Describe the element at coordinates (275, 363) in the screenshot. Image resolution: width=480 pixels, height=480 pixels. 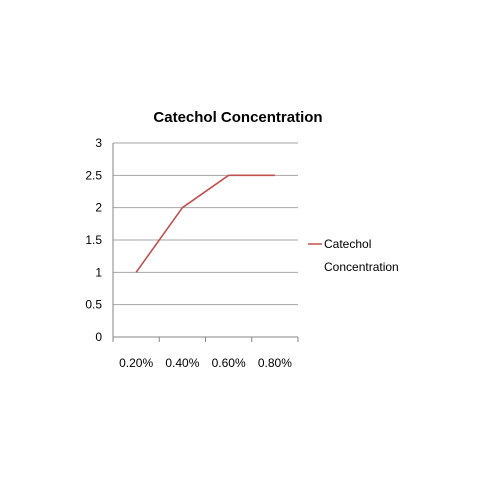
I see `x-tick-label: 0.80%` at that location.